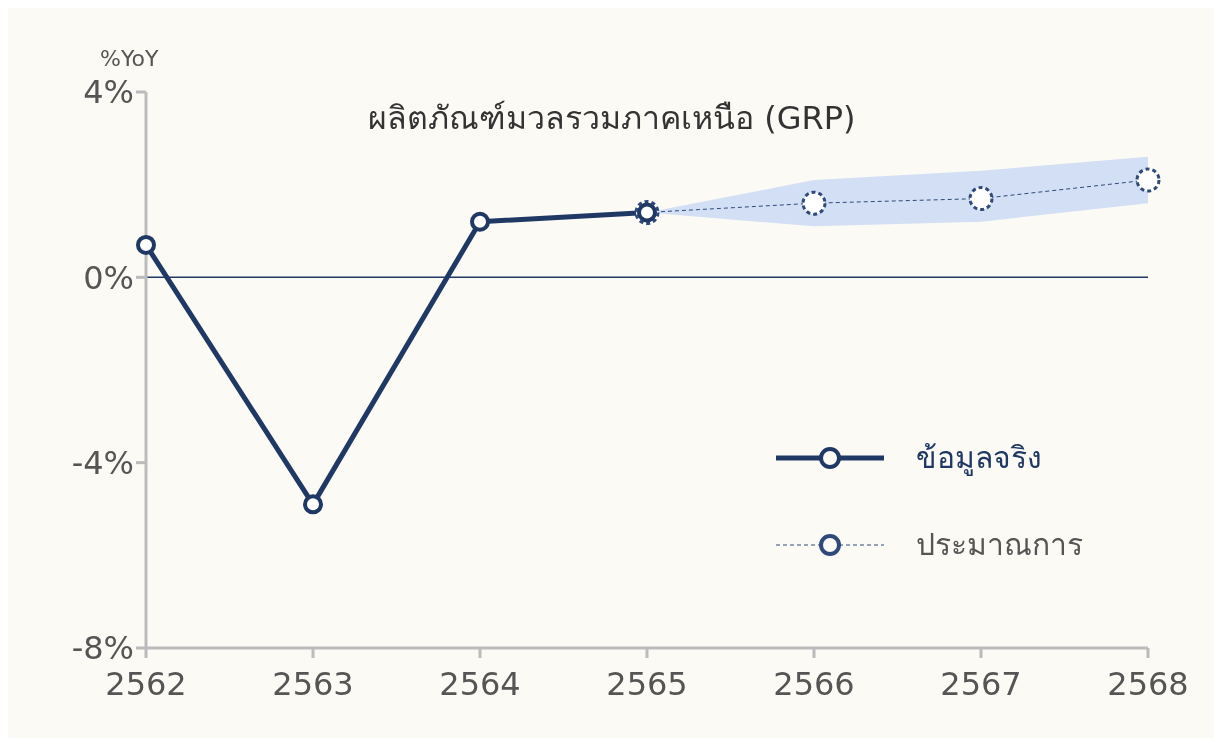  What do you see at coordinates (979, 458) in the screenshot?
I see `legend-label: ข้อมูลจริง` at bounding box center [979, 458].